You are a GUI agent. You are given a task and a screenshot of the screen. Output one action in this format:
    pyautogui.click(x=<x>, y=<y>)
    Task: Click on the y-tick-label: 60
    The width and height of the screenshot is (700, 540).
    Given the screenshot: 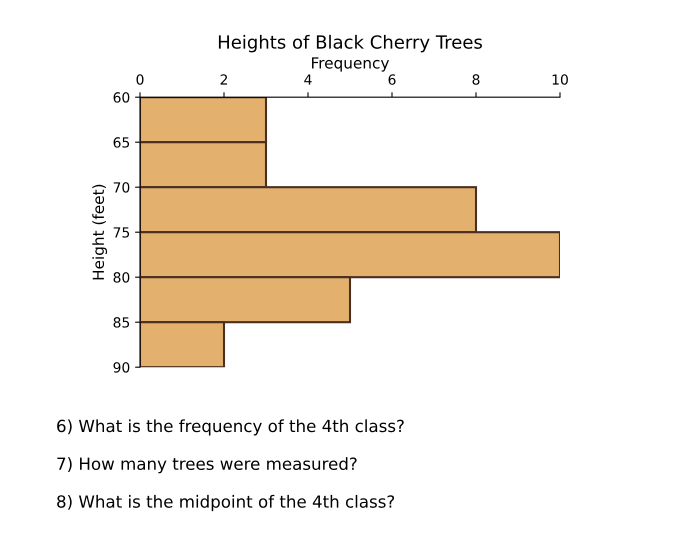 What is the action you would take?
    pyautogui.click(x=122, y=97)
    